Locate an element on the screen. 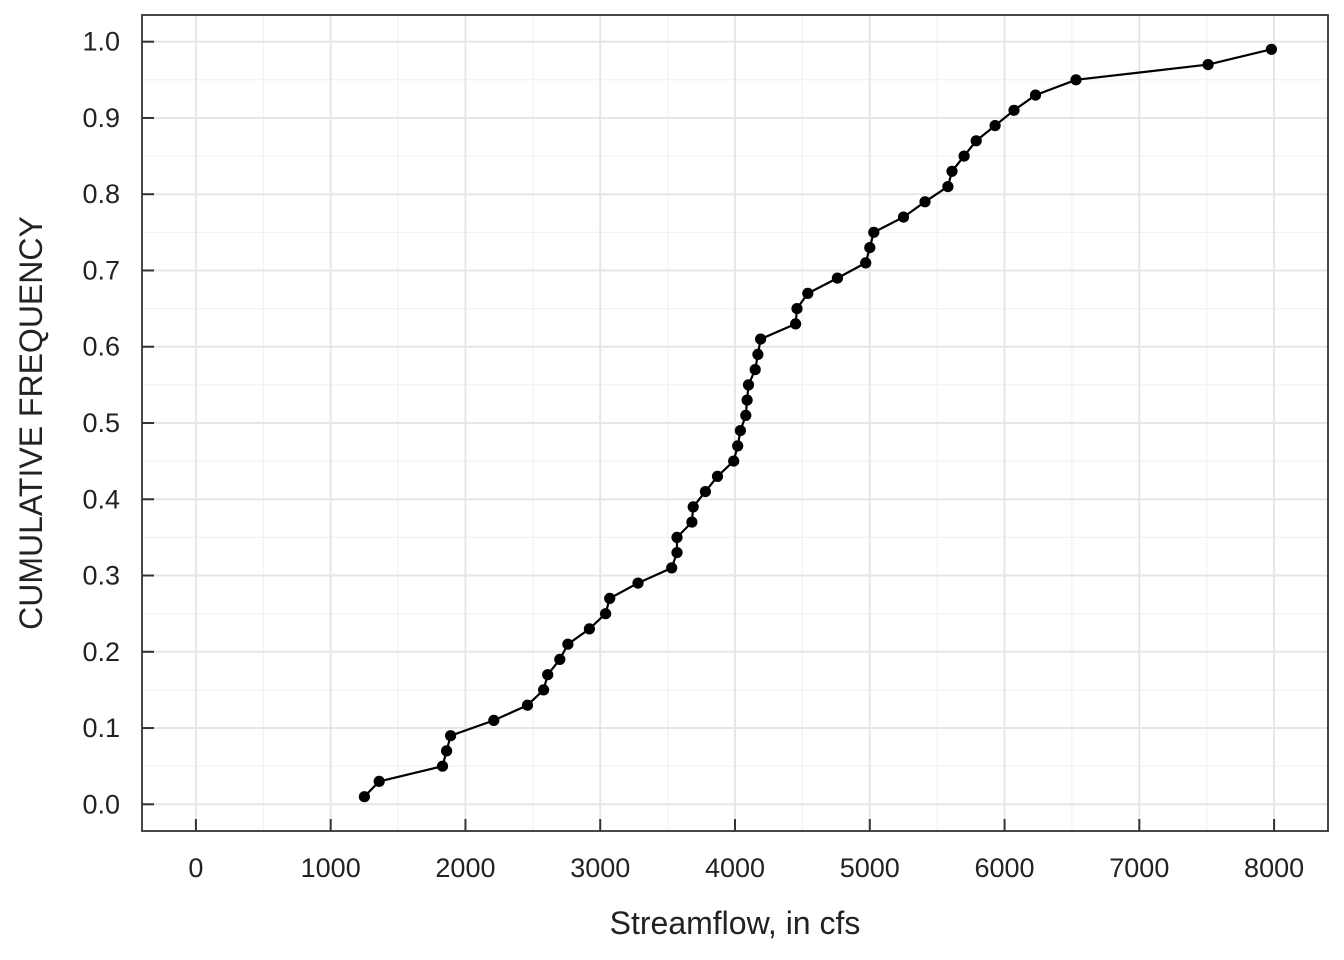  x-tick-label: 2000 is located at coordinates (465, 868).